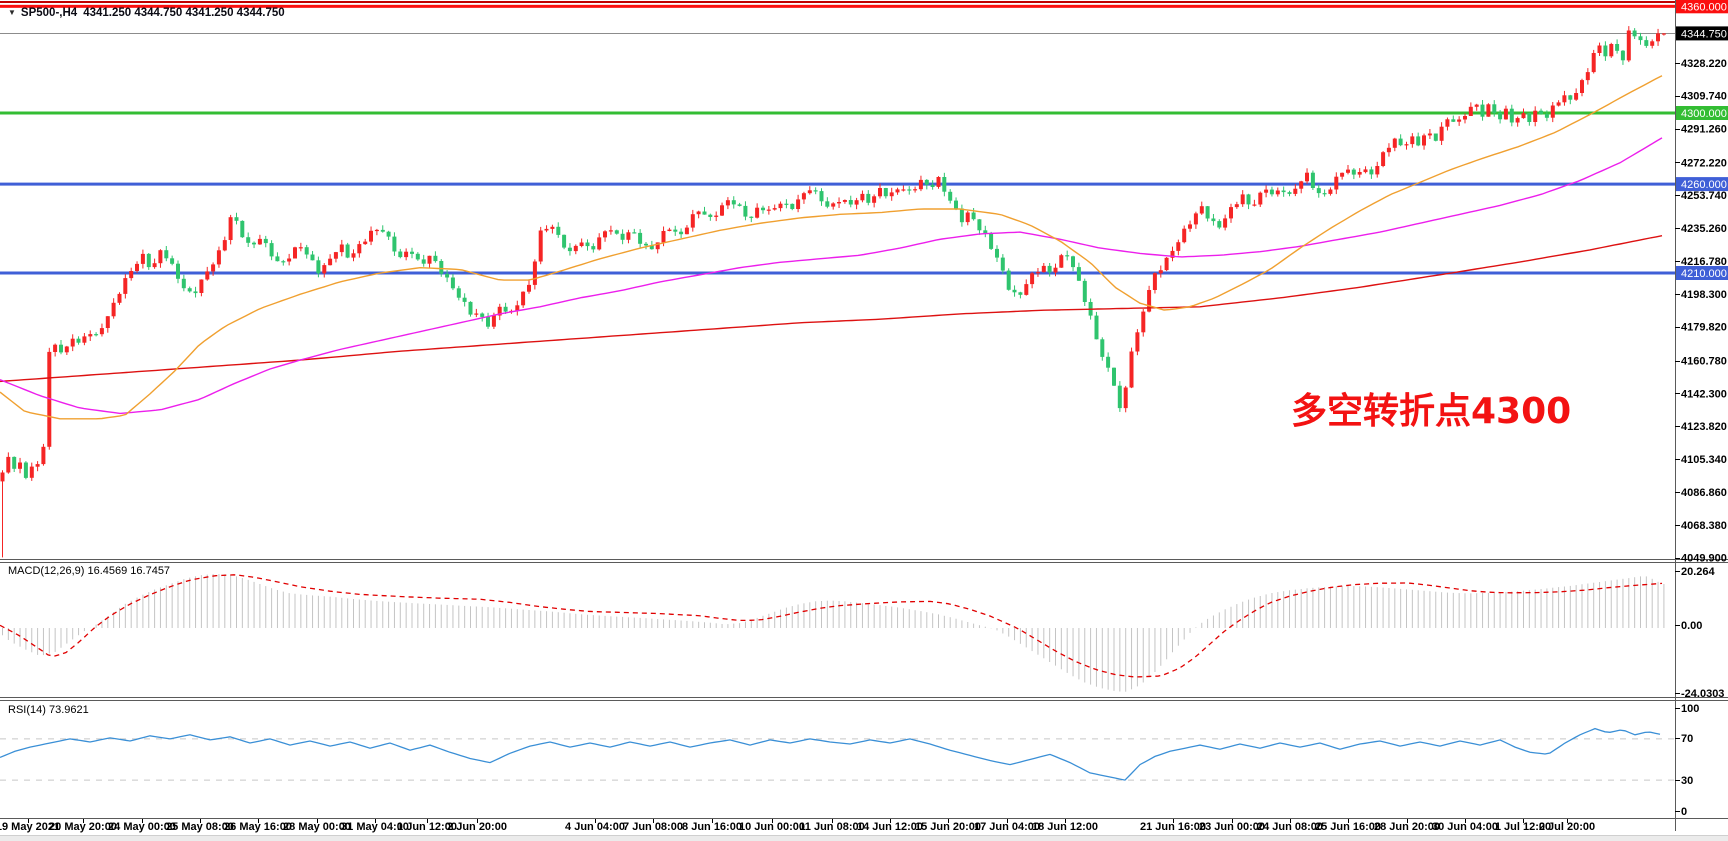 This screenshot has width=1728, height=841. What do you see at coordinates (837, 113) in the screenshot?
I see `price-level-line` at bounding box center [837, 113].